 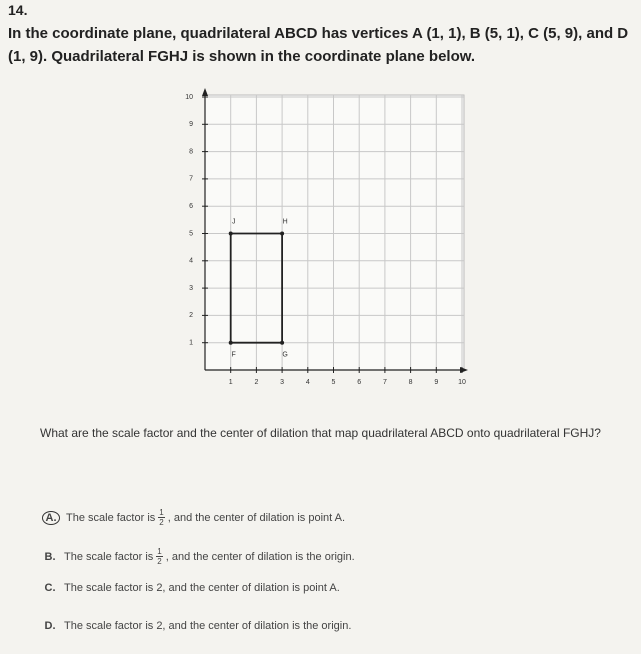 What do you see at coordinates (50, 626) in the screenshot?
I see `choice-letter: D.` at bounding box center [50, 626].